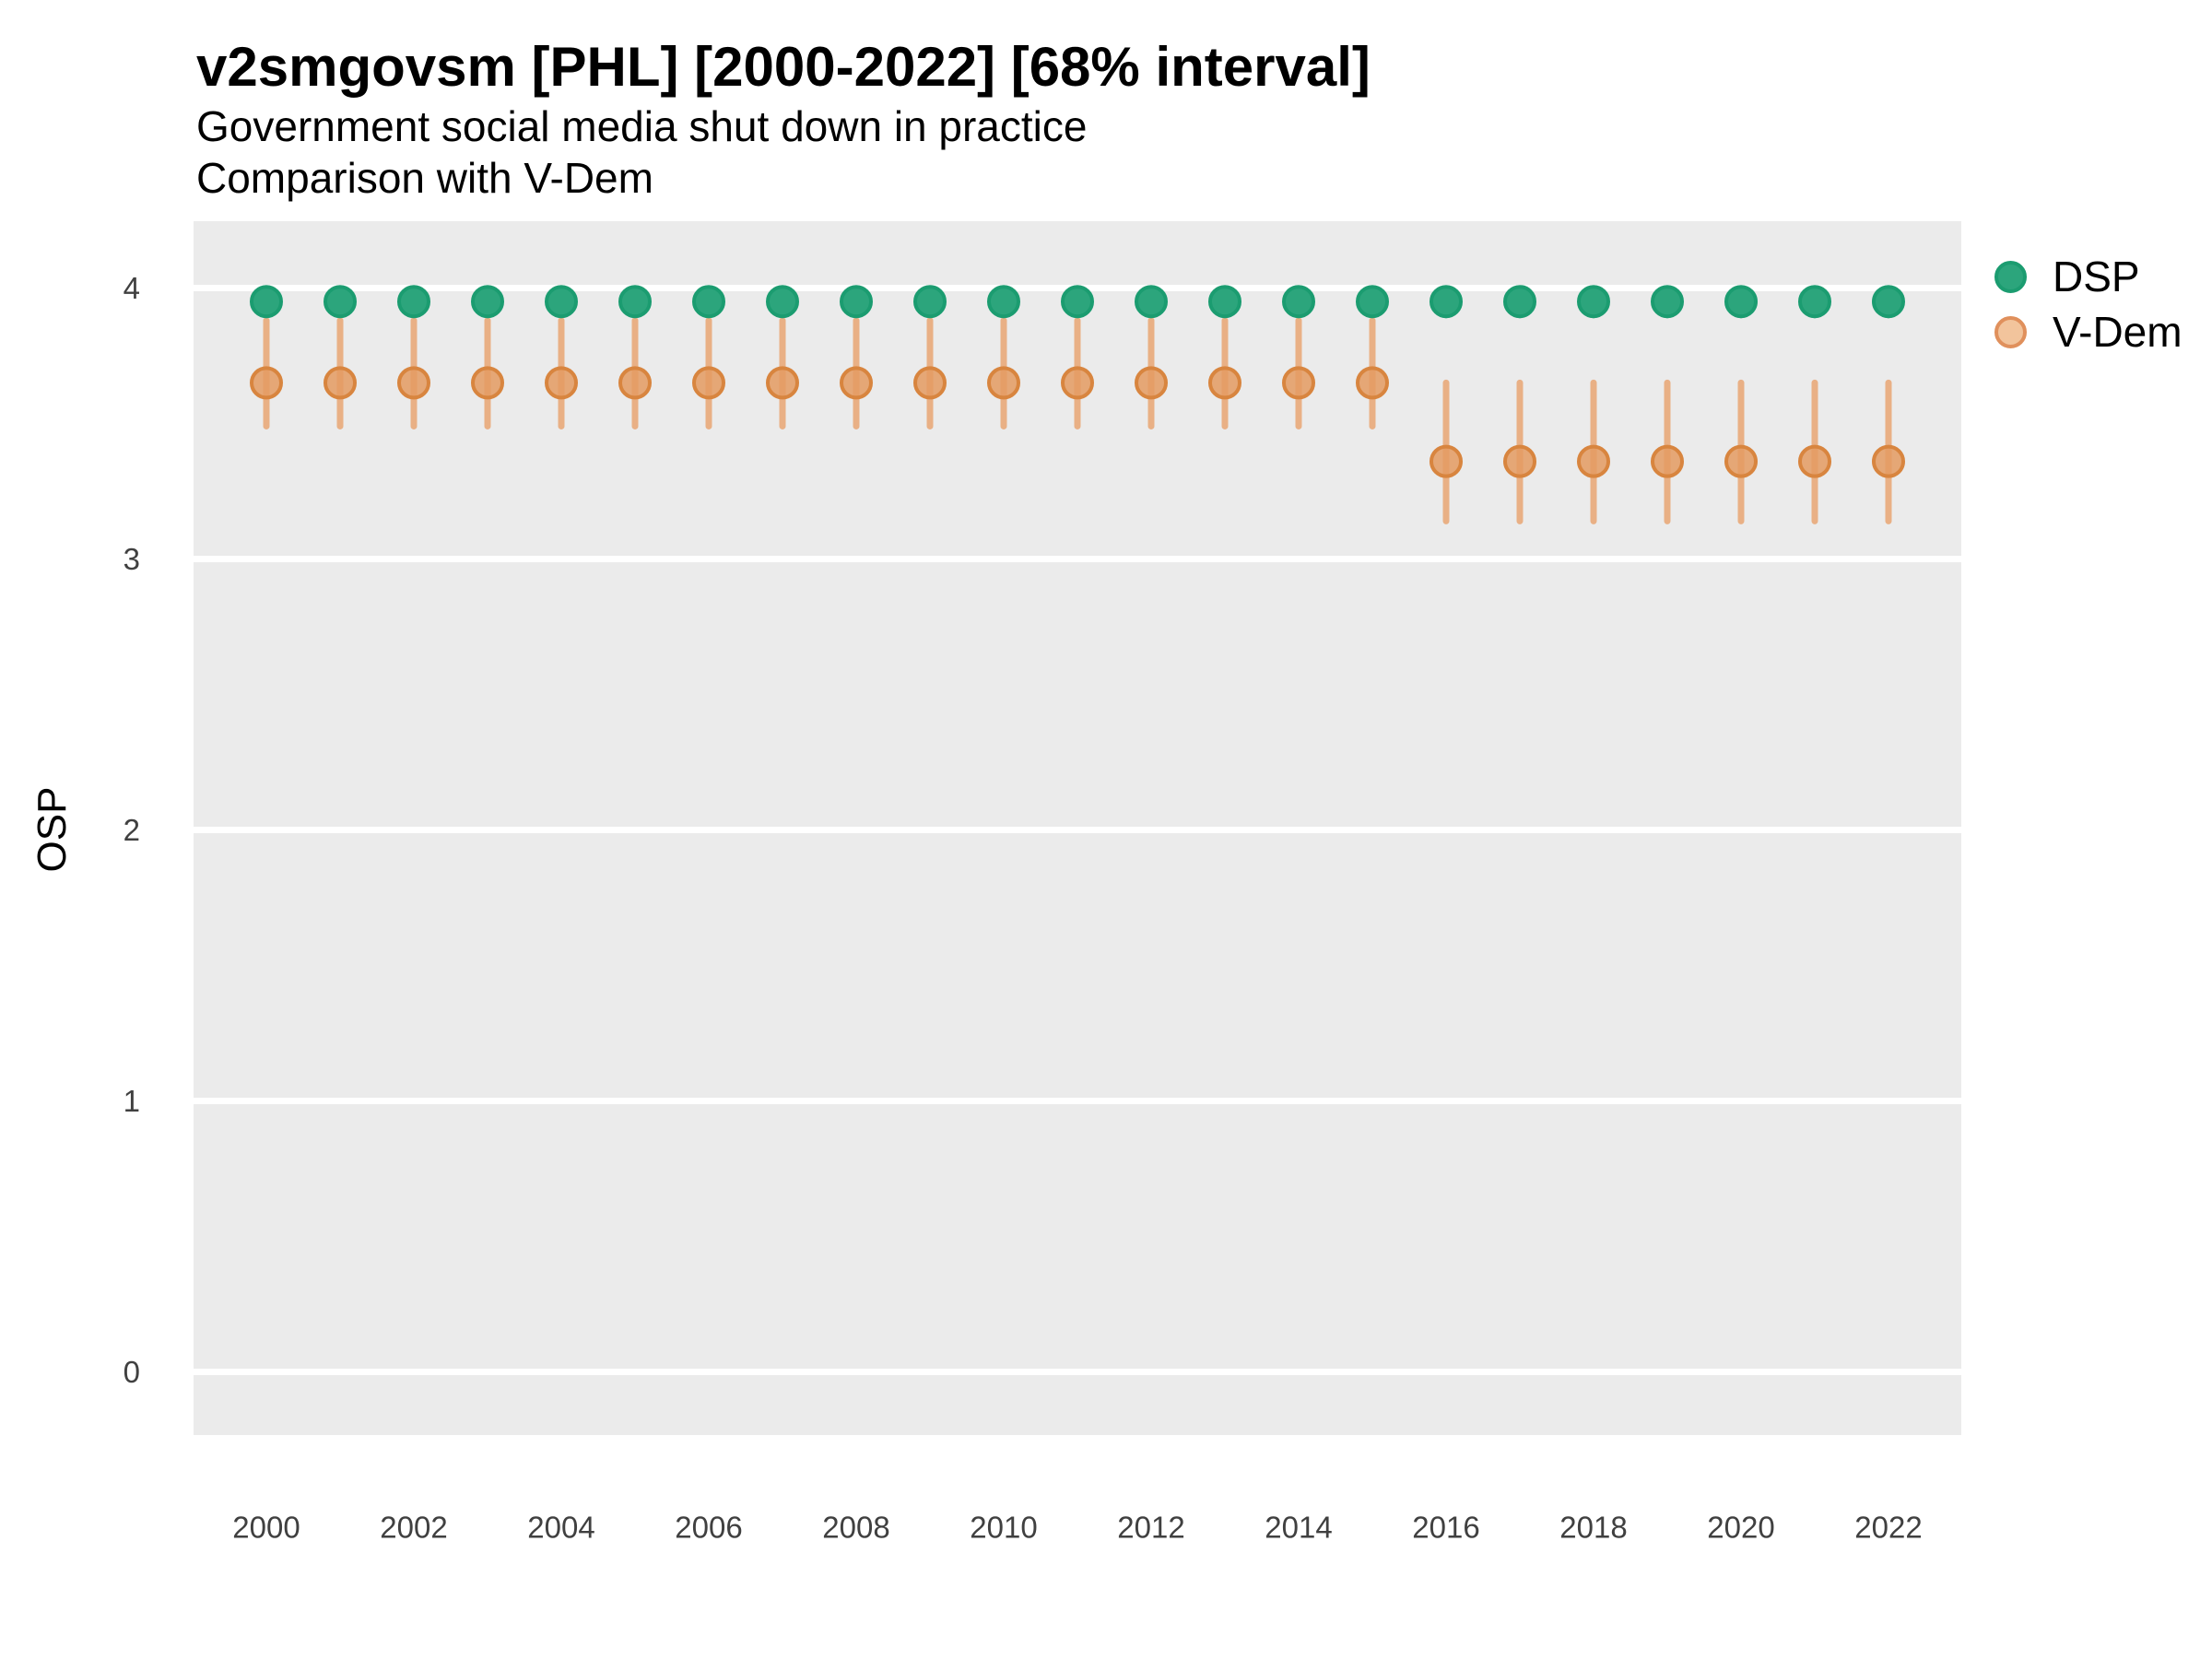 This screenshot has height=1659, width=2212. What do you see at coordinates (132, 1101) in the screenshot?
I see `y-tick-label-1: 1` at bounding box center [132, 1101].